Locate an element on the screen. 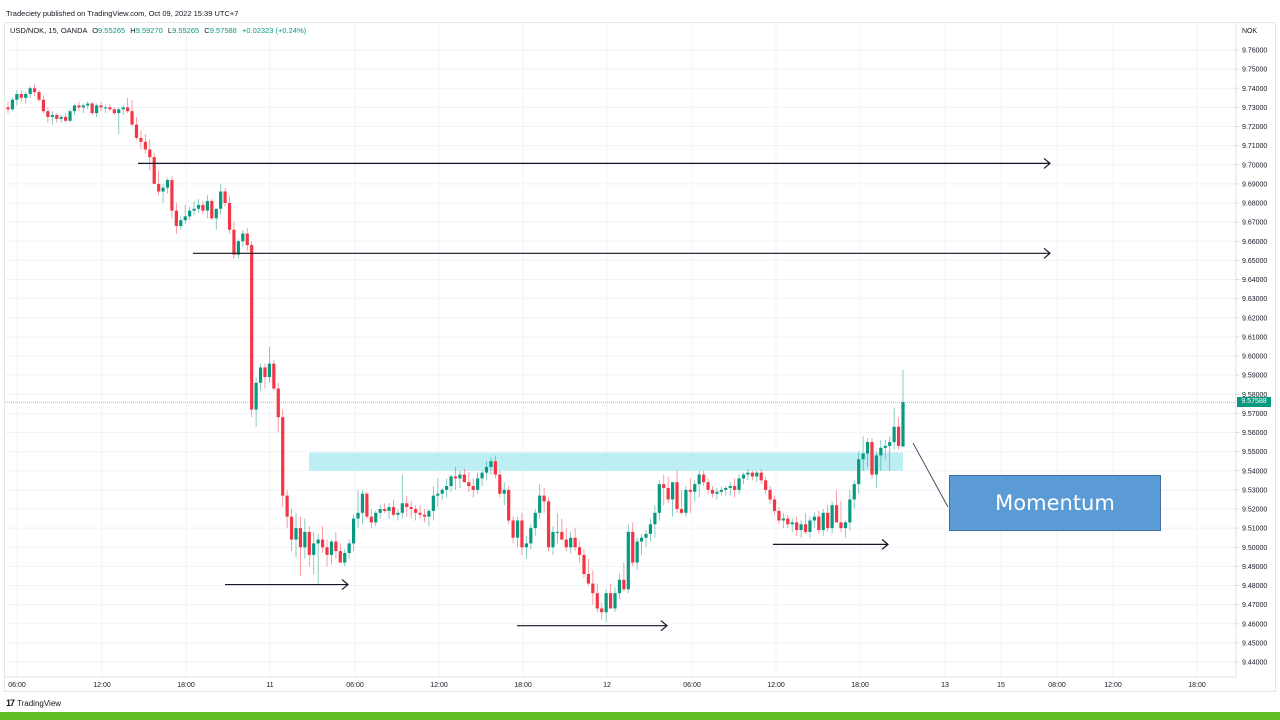 This screenshot has height=720, width=1280. callout-leader-line is located at coordinates (930, 475).